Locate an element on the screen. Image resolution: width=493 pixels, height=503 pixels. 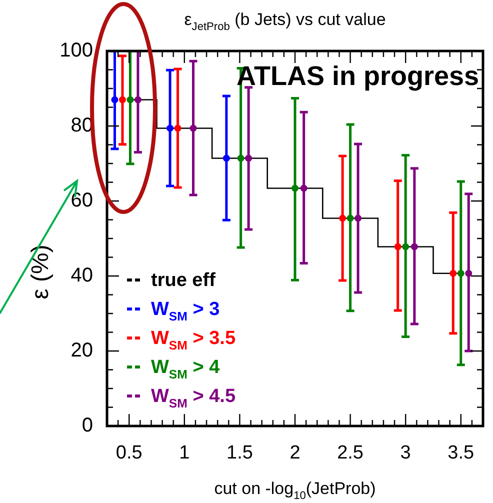
x-tick-label: 2 is located at coordinates (295, 453).